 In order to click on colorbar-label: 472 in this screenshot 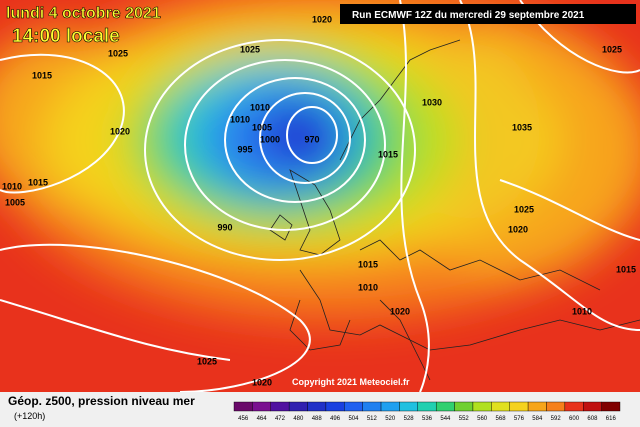, I will do `click(280, 419)`.